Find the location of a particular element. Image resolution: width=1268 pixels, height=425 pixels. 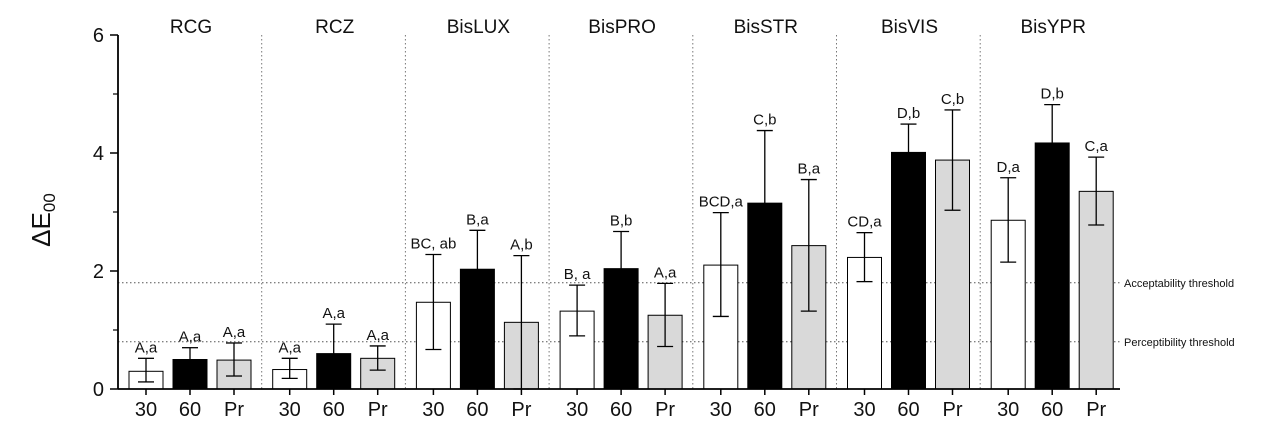

bar-data-label: BCD,a is located at coordinates (721, 202).